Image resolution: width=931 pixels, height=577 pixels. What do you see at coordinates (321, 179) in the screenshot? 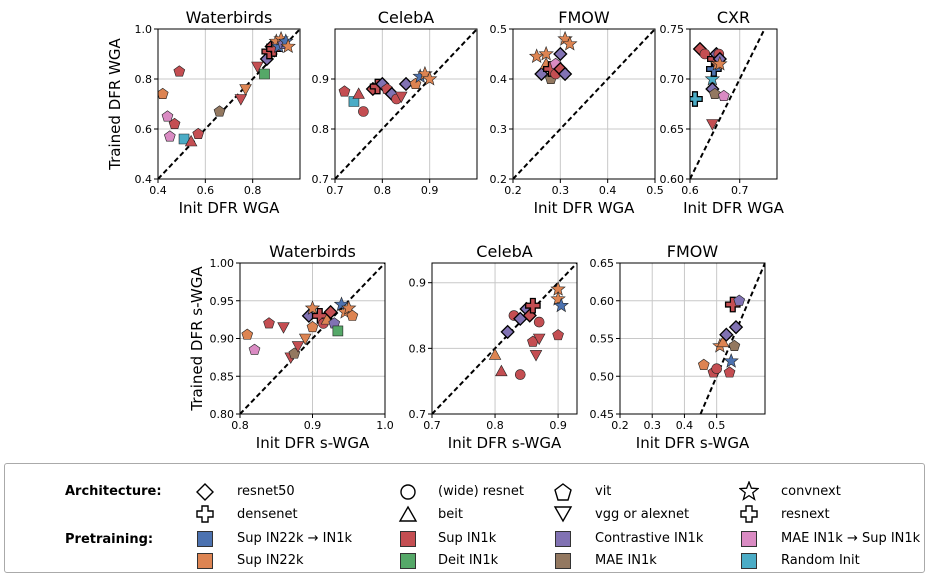
I see `y-tick-label: 0.7` at bounding box center [321, 179].